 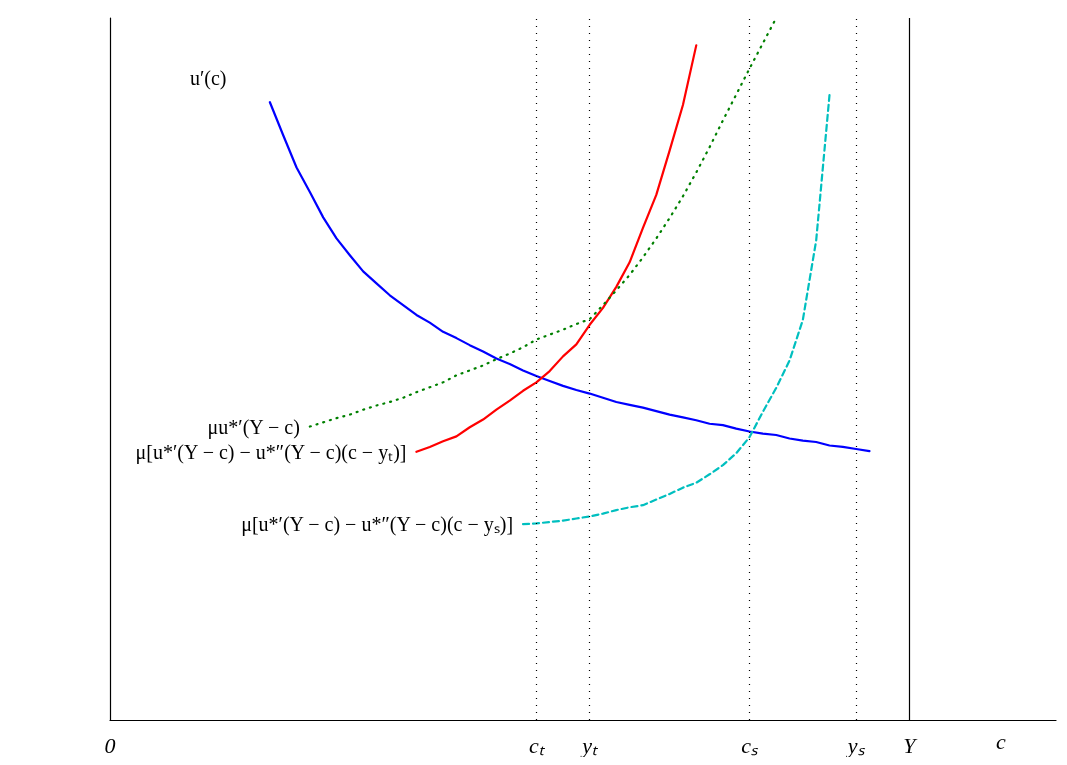 What do you see at coordinates (253, 427) in the screenshot?
I see `series-label: μu*′(Y − c)` at bounding box center [253, 427].